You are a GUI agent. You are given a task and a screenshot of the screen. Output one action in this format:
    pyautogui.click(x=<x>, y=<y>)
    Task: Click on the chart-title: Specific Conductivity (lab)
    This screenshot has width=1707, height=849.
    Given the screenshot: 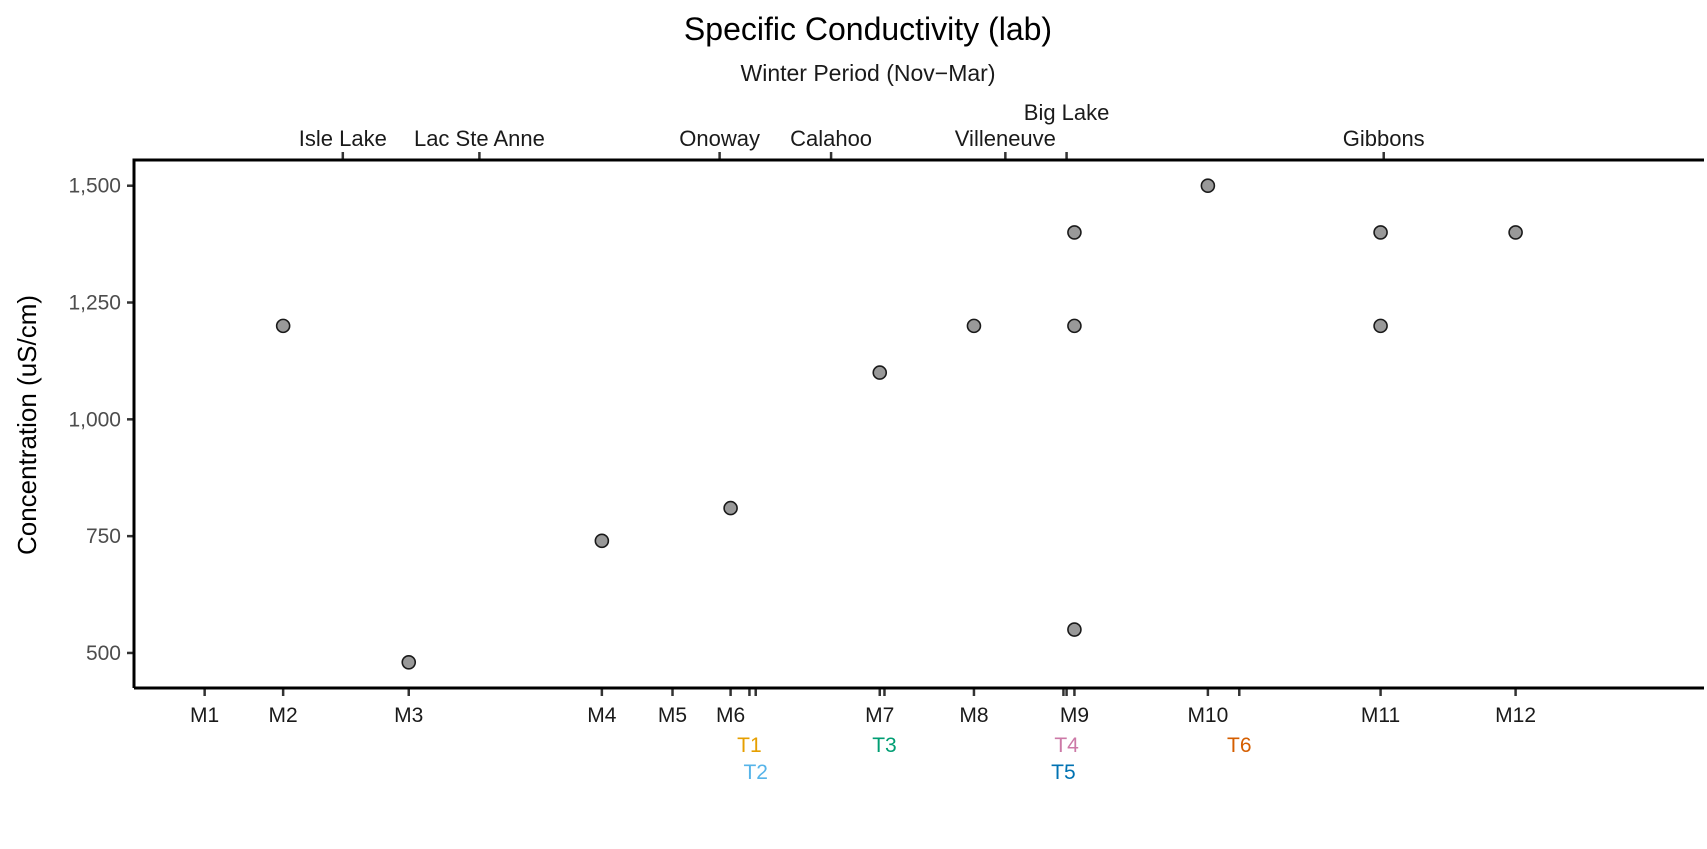 What is the action you would take?
    pyautogui.click(x=868, y=29)
    